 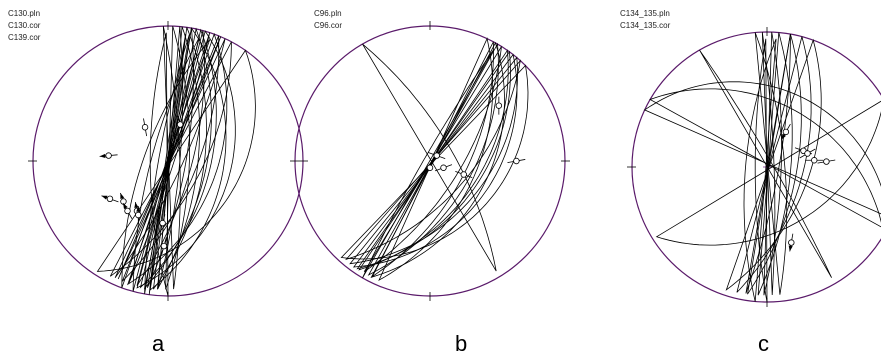 What do you see at coordinates (461, 343) in the screenshot?
I see `panel-letter-b: b` at bounding box center [461, 343].